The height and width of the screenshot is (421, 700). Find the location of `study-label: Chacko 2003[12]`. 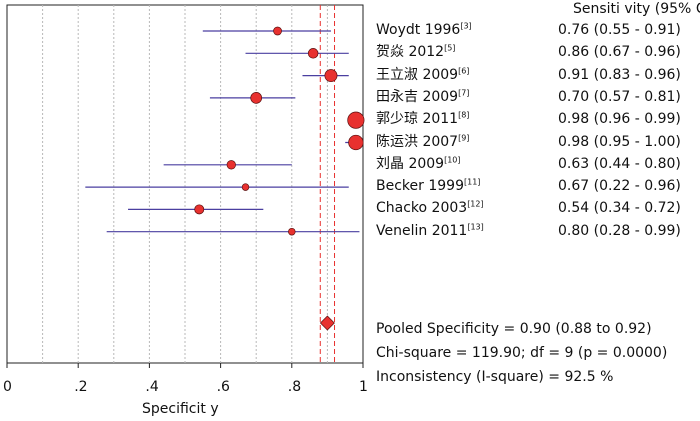

study-label: Chacko 2003[12] is located at coordinates (430, 208).